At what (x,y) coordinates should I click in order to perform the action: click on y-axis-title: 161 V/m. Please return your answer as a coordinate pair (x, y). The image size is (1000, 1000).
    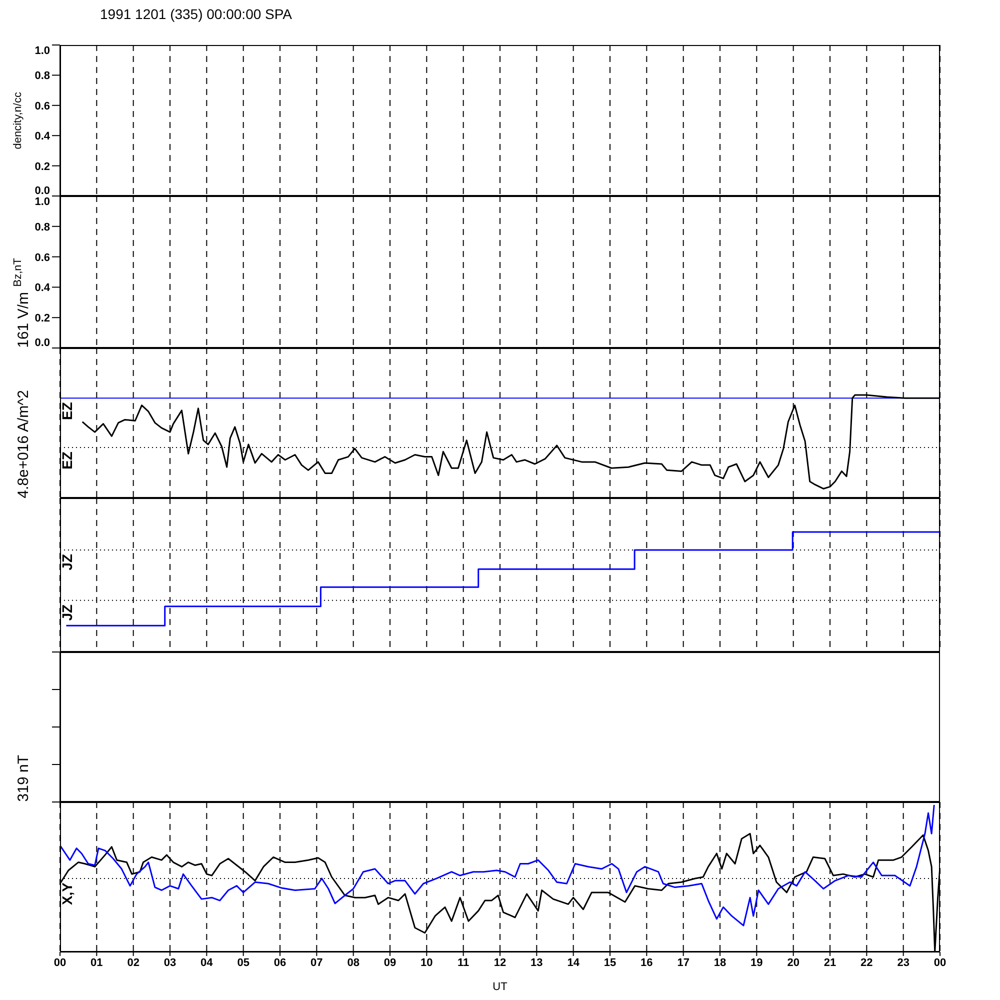
    Looking at the image, I should click on (23, 320).